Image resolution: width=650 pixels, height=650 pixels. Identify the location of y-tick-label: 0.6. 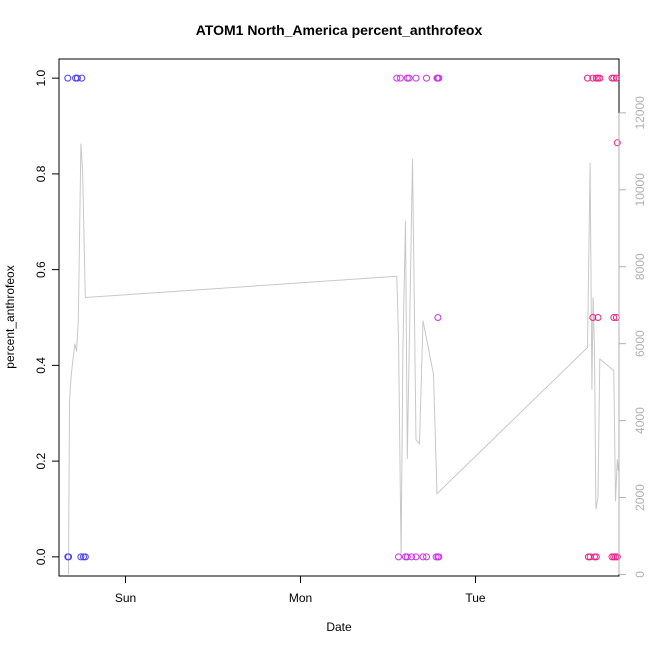
(41, 269).